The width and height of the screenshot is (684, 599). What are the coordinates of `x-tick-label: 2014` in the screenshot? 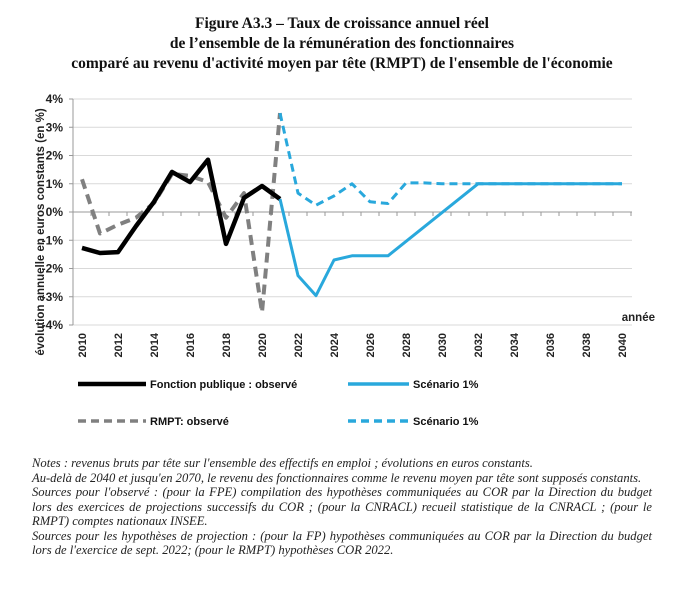 It's located at (155, 344).